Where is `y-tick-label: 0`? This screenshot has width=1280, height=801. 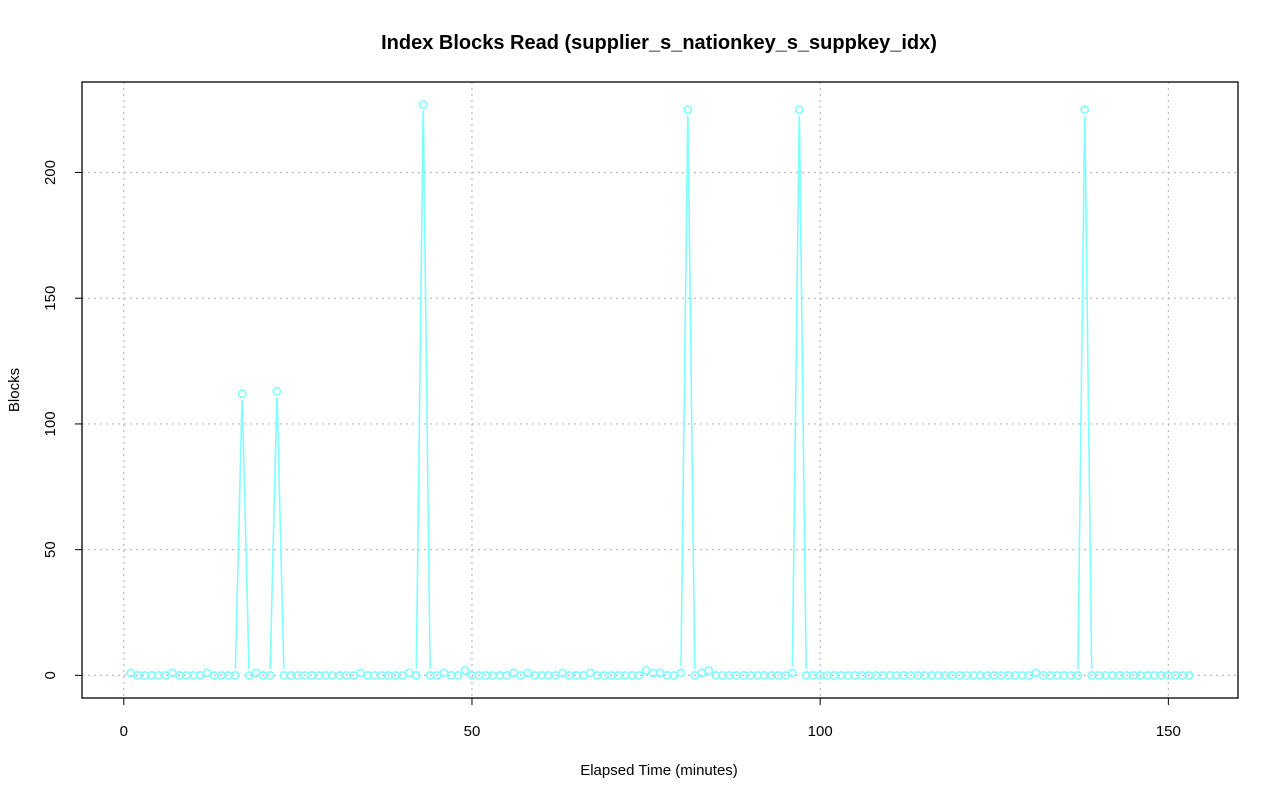 y-tick-label: 0 is located at coordinates (50, 675).